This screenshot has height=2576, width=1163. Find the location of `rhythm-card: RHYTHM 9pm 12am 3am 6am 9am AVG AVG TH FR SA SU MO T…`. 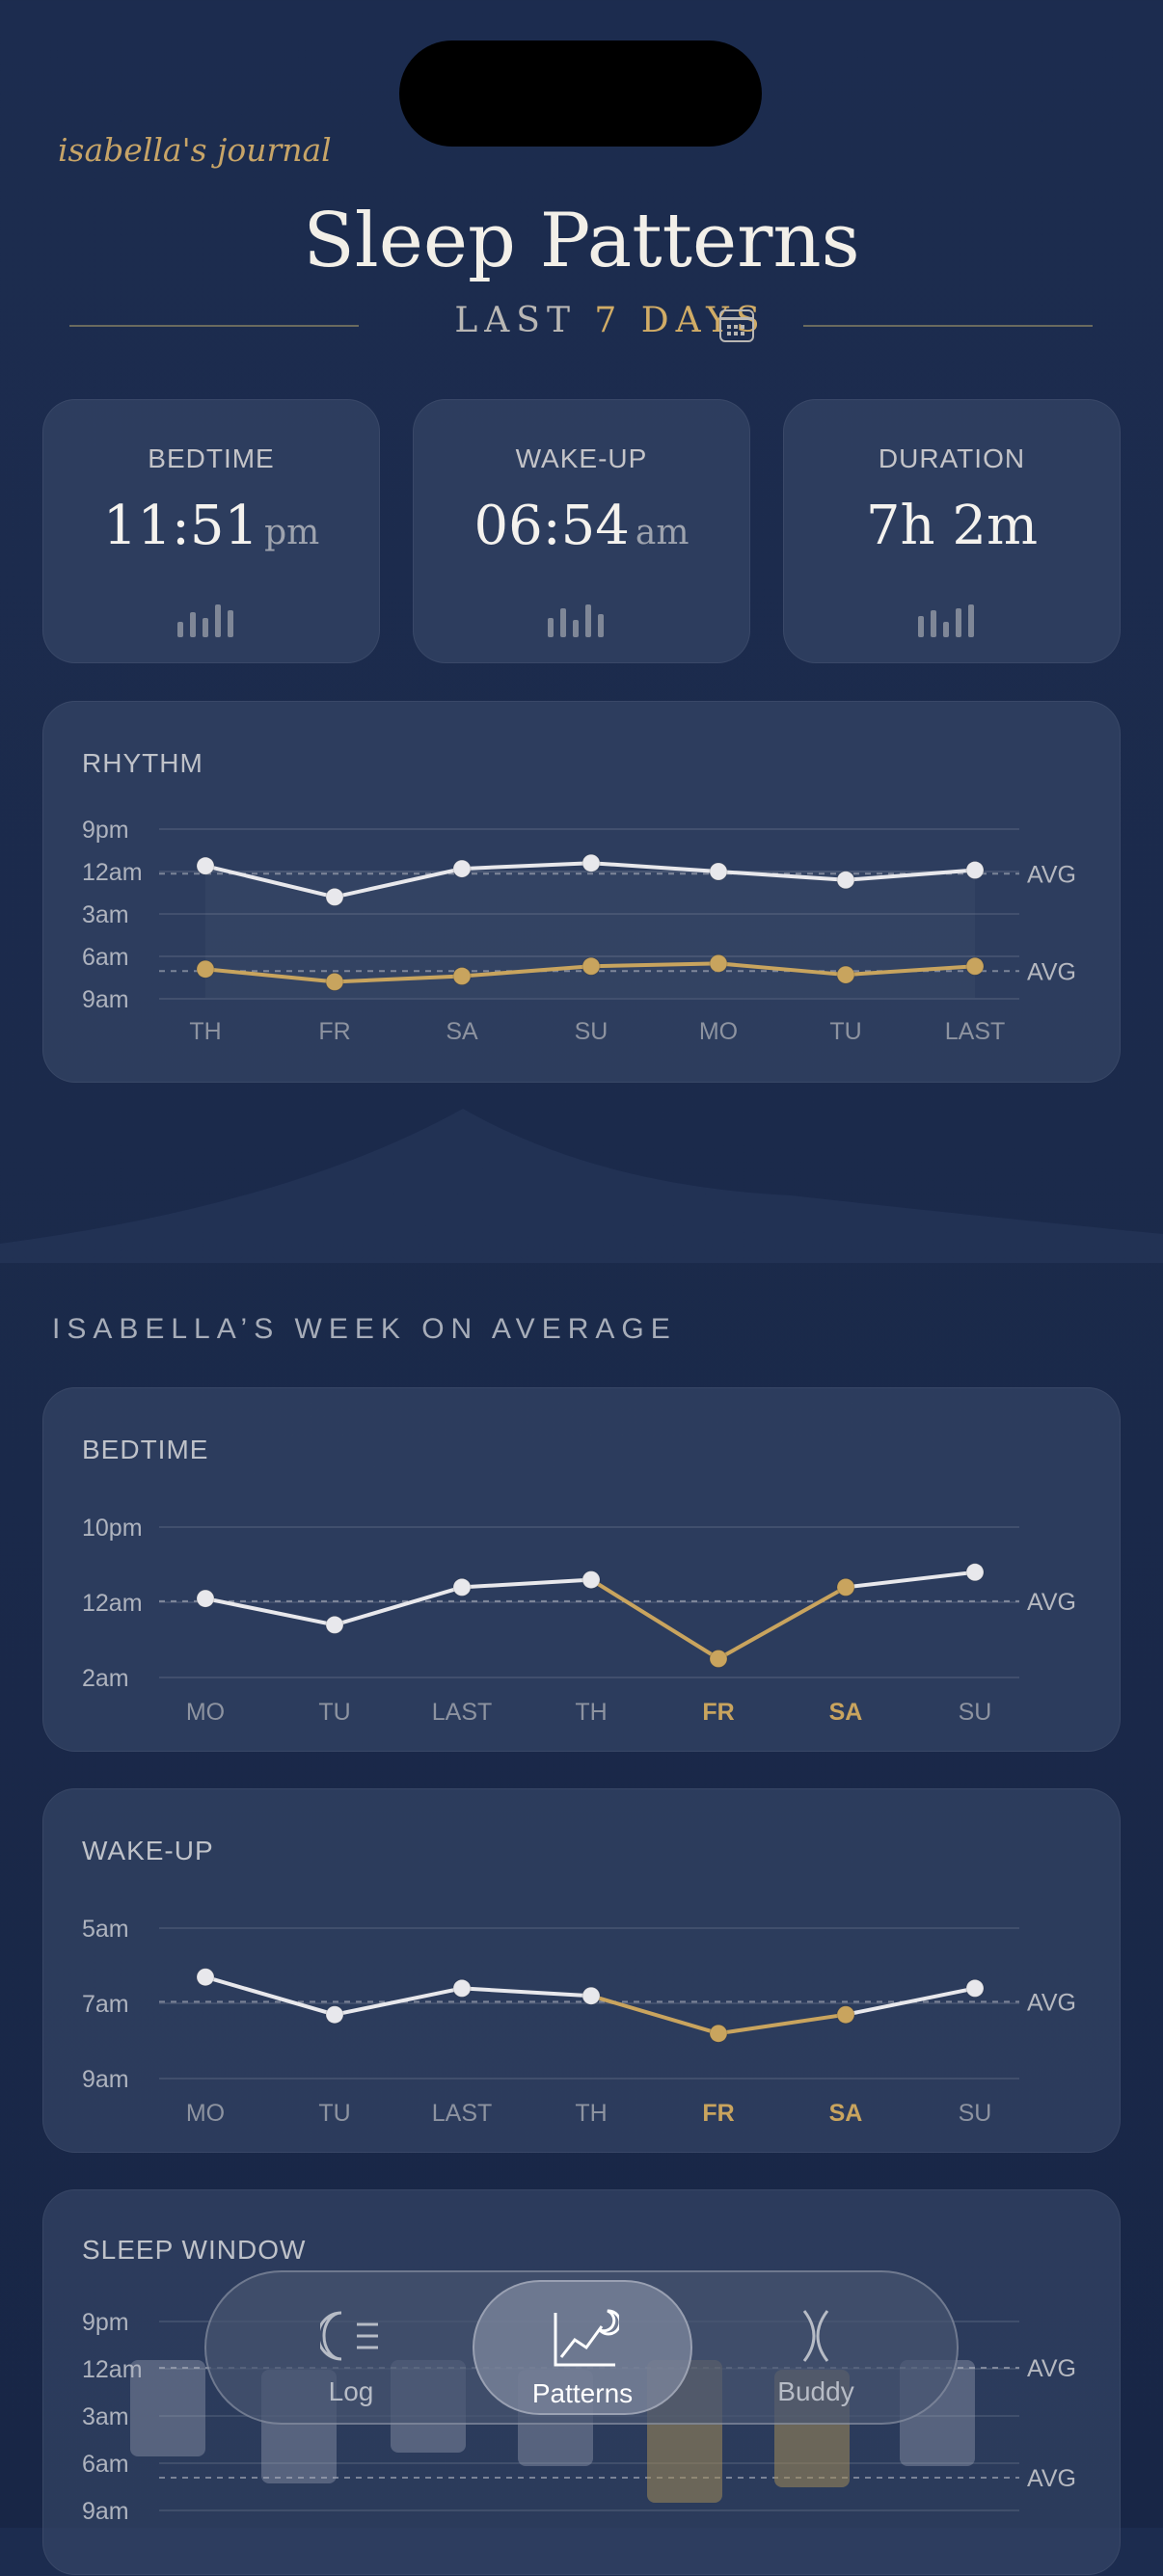

rhythm-card: RHYTHM 9pm 12am 3am 6am 9am AVG AVG TH FR SA SU MO T… is located at coordinates (581, 892).